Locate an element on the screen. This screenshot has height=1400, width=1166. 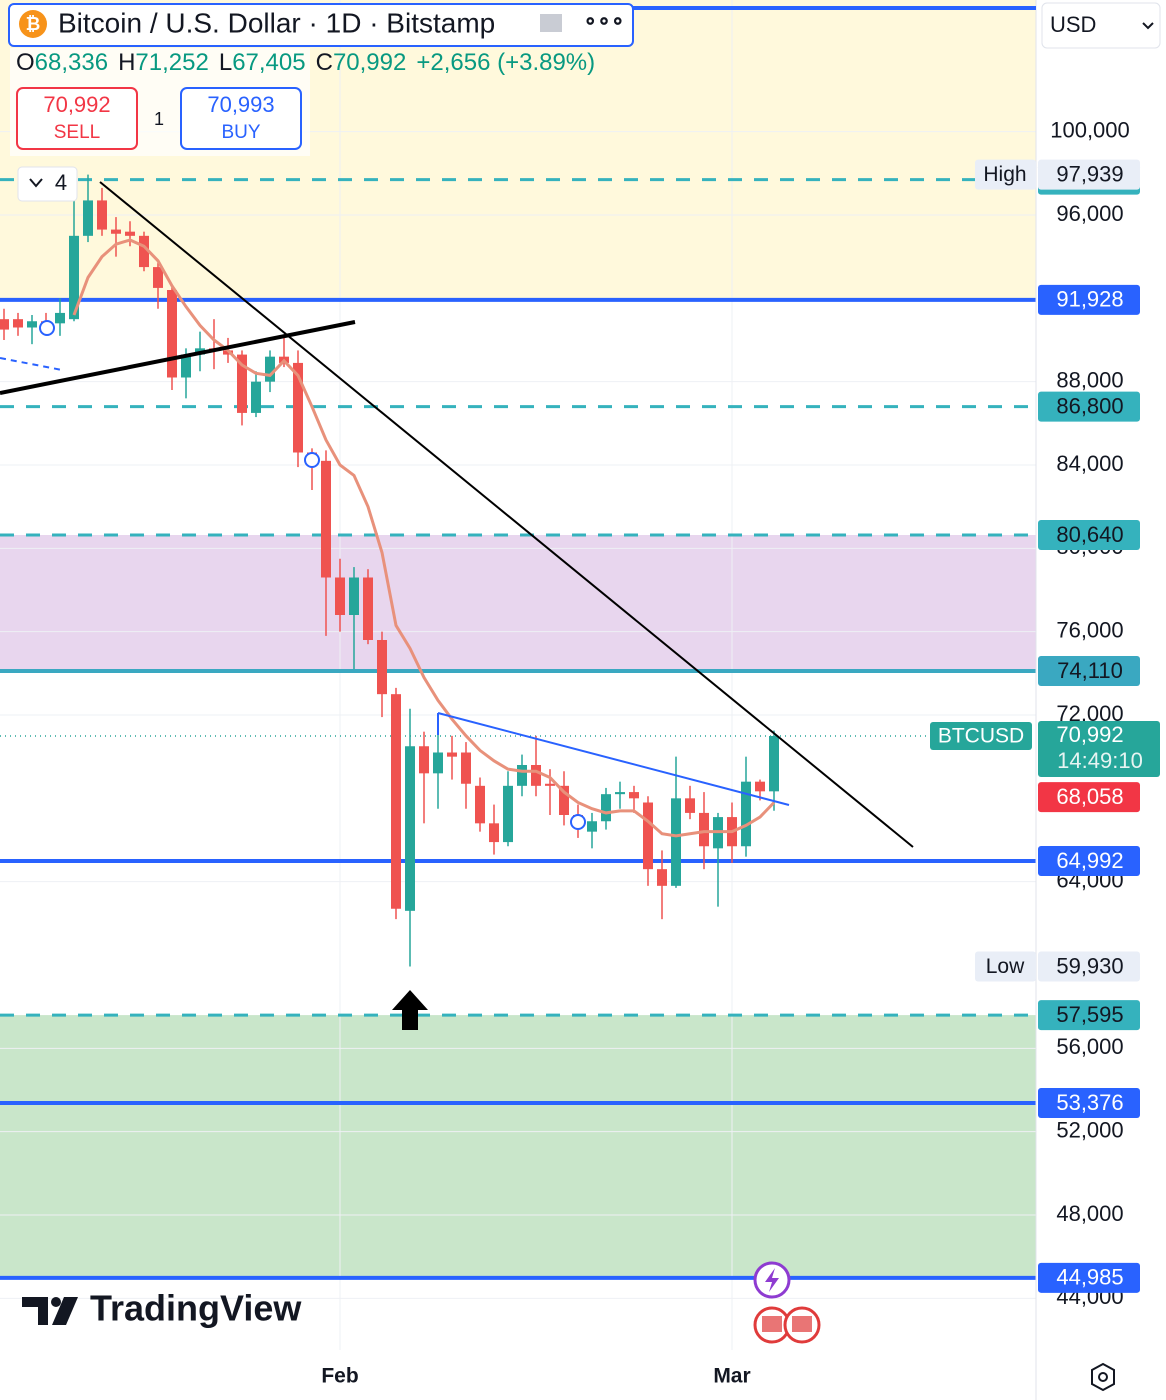
more-icon: ∘∘∘ is located at coordinates (603, 20).